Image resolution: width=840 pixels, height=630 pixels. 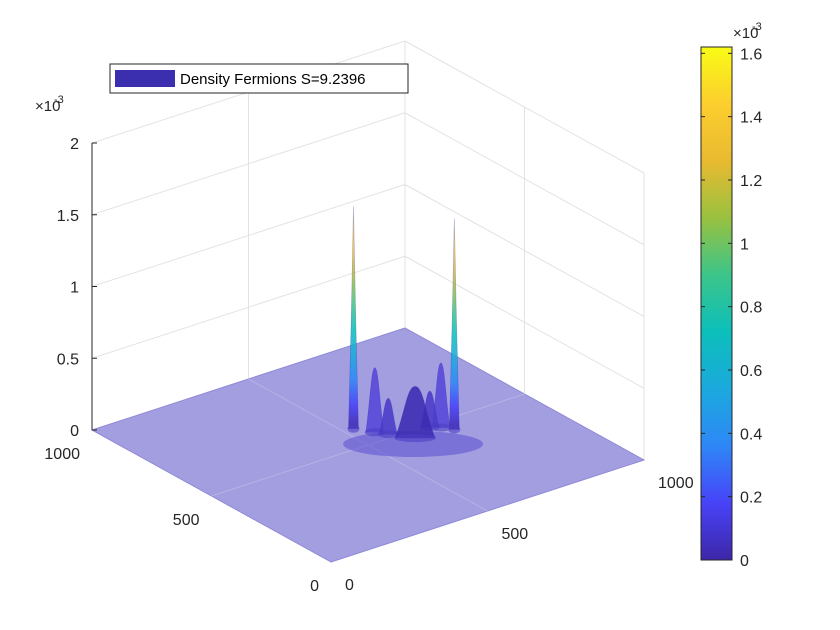 I want to click on surface-peak-left-spike, so click(x=353, y=318).